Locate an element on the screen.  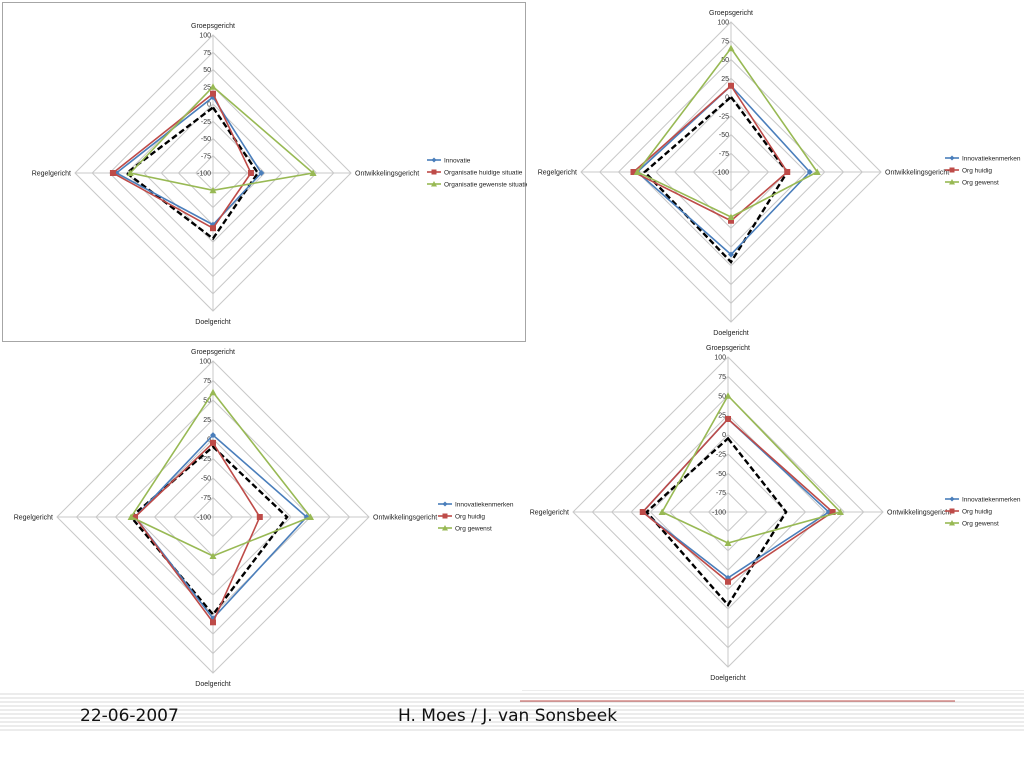
footer-stripes is located at coordinates (512, 710).